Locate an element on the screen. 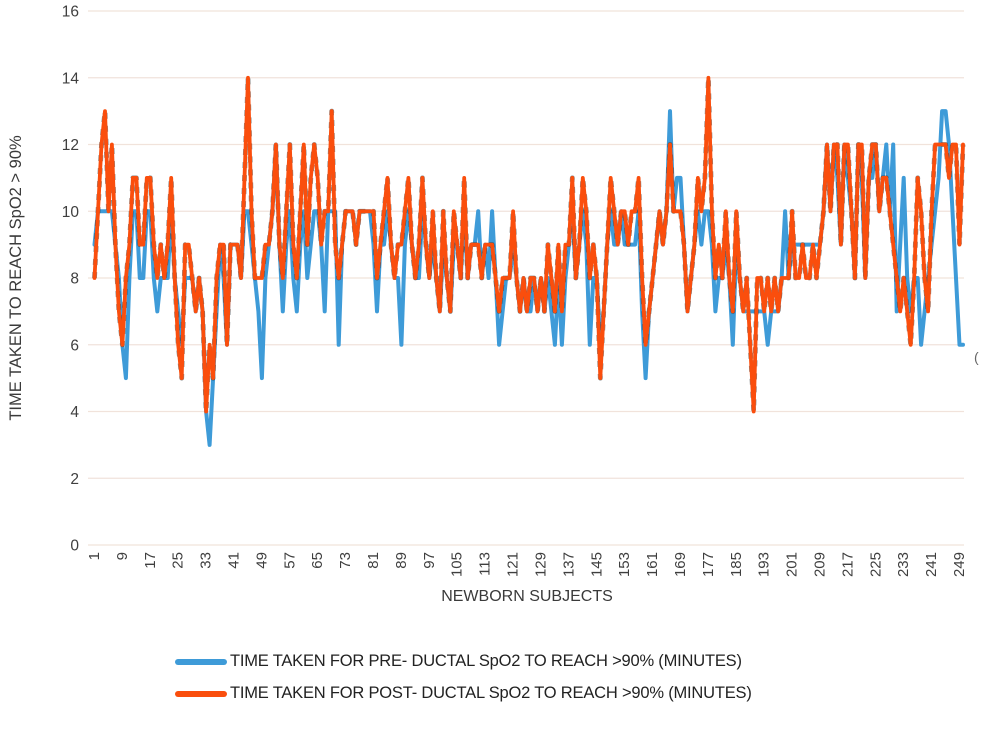 The height and width of the screenshot is (733, 986). y-tick-label: 6 is located at coordinates (74, 345).